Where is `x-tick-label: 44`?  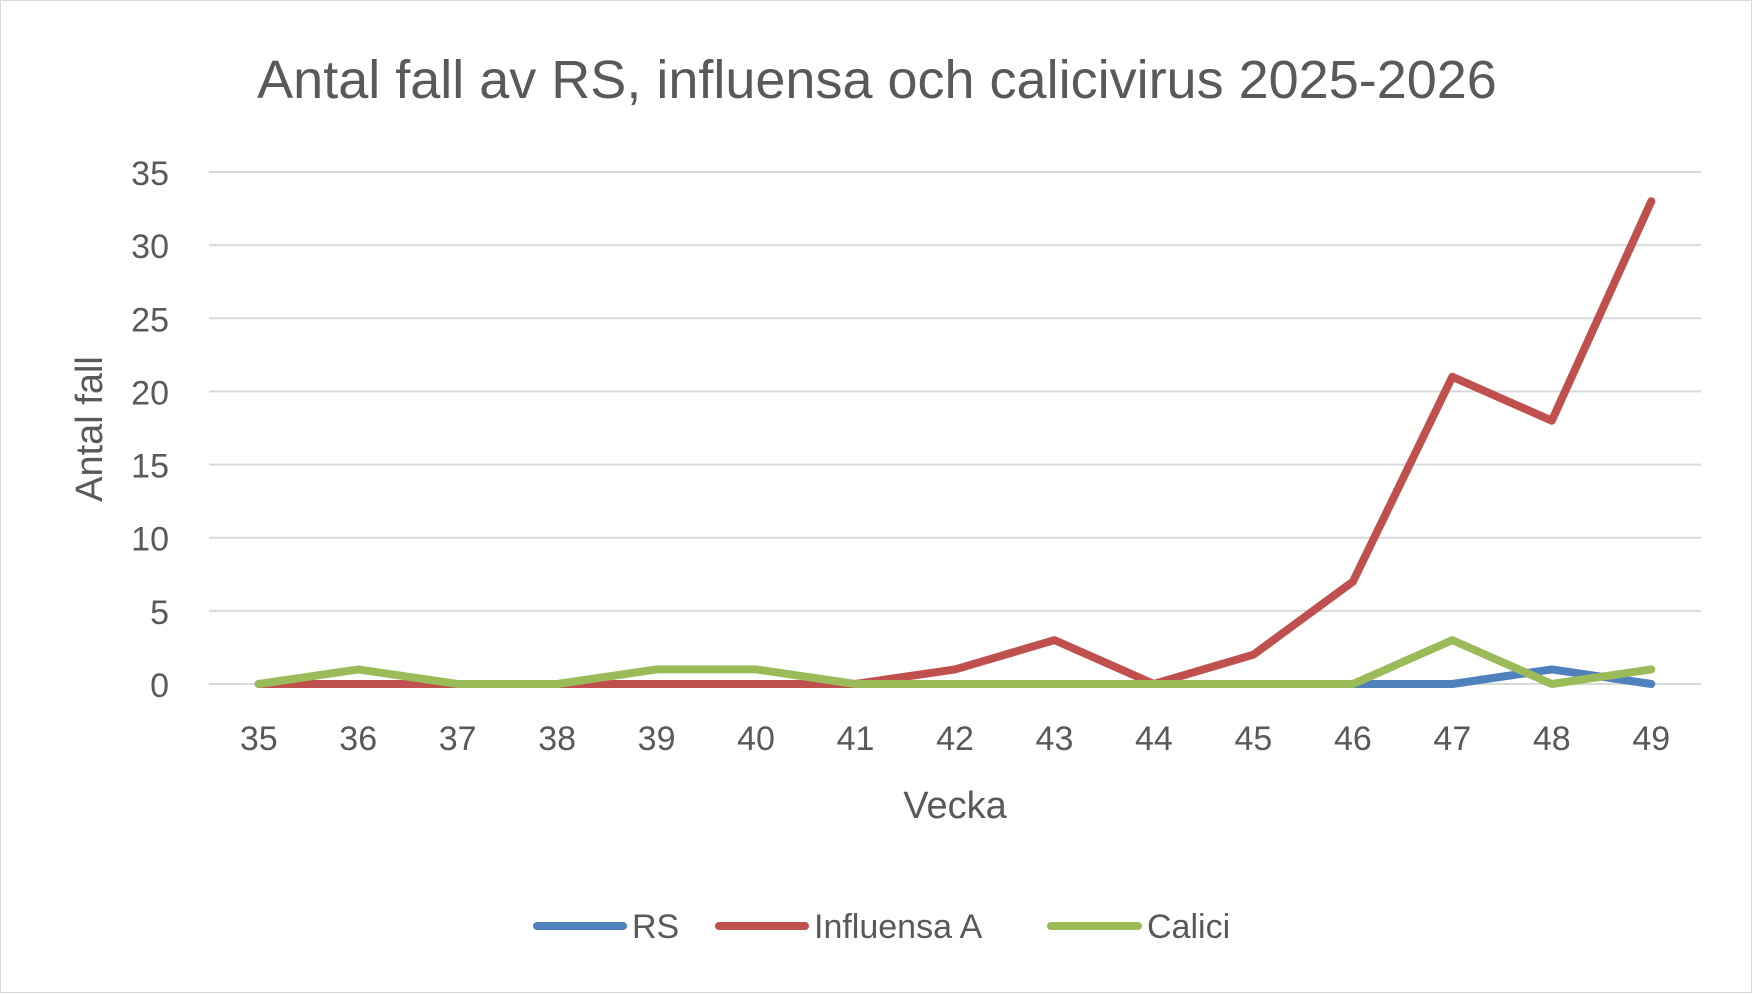
x-tick-label: 44 is located at coordinates (1154, 739).